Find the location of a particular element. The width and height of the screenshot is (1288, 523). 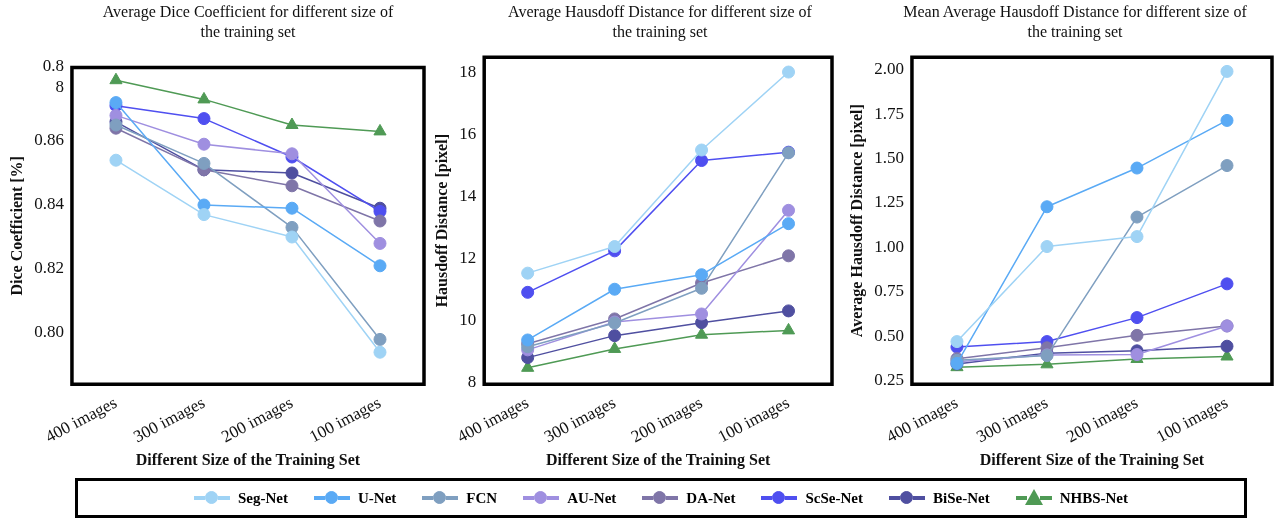

y-tick-label: 16 is located at coordinates (468, 134).